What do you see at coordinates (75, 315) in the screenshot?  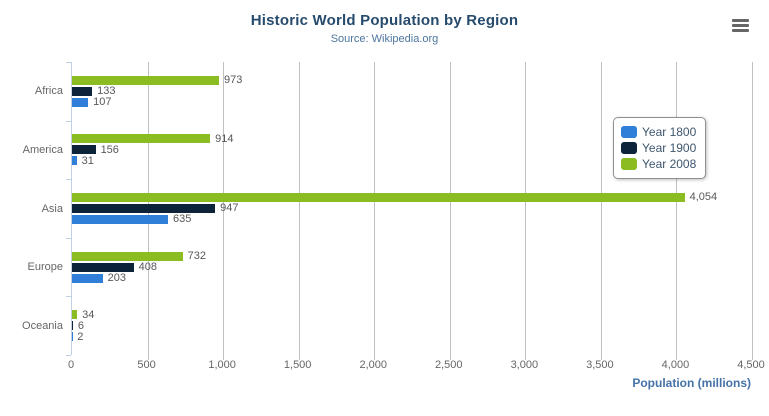 I see `bar-oceania-year-2008` at bounding box center [75, 315].